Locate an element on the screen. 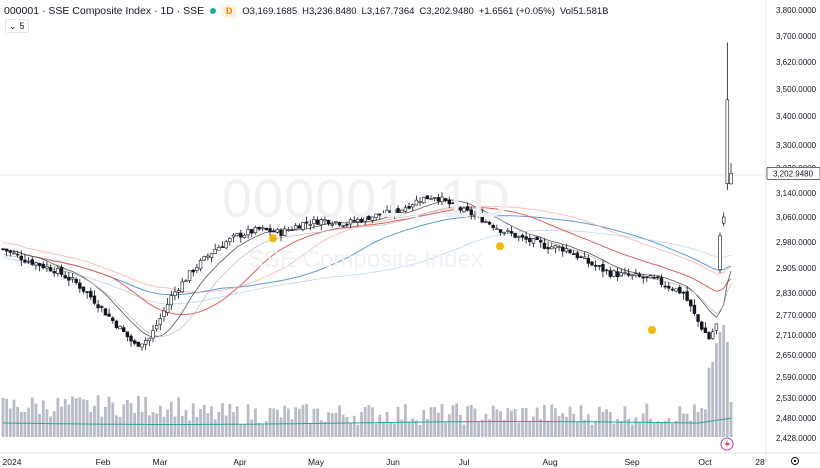  y-tick-label: 3,060.0000 is located at coordinates (796, 217).